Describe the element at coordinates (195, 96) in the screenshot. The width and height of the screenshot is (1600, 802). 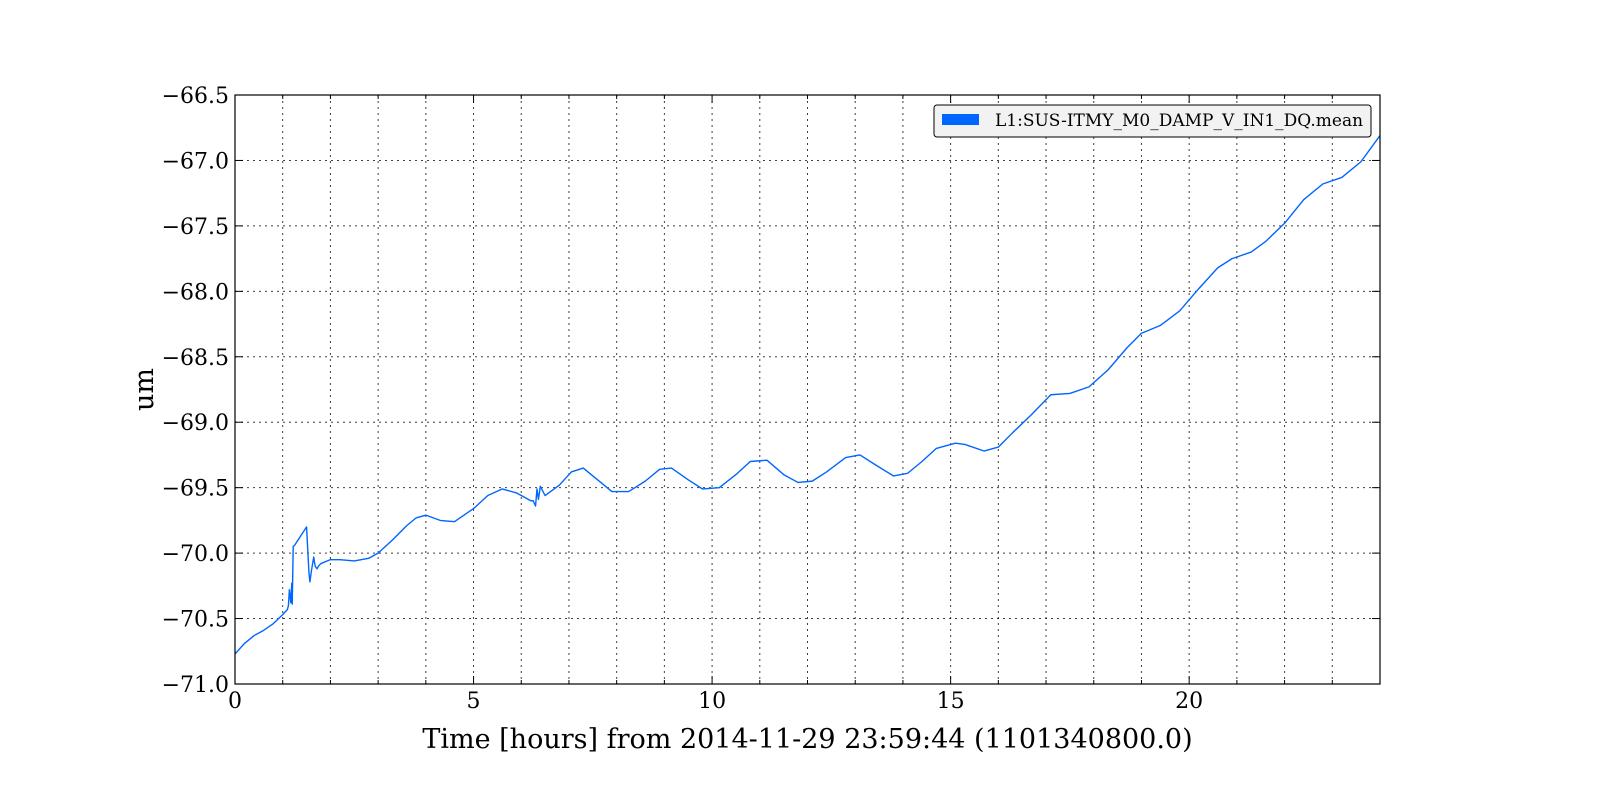
I see `y-tick-label: −66.5` at that location.